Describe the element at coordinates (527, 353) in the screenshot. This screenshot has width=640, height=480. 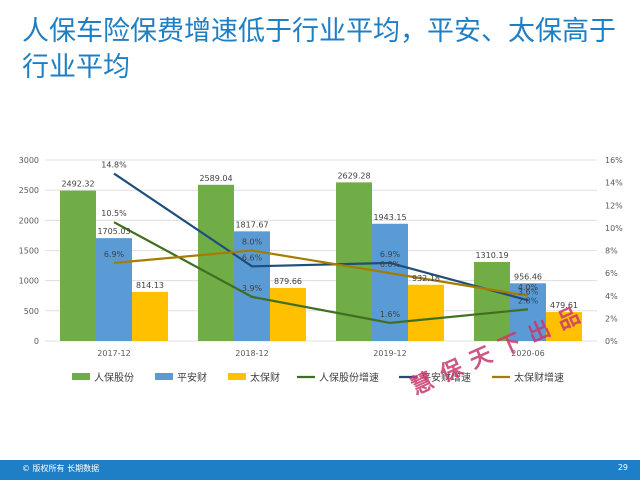
I see `x-tick-label: 2020-06` at that location.